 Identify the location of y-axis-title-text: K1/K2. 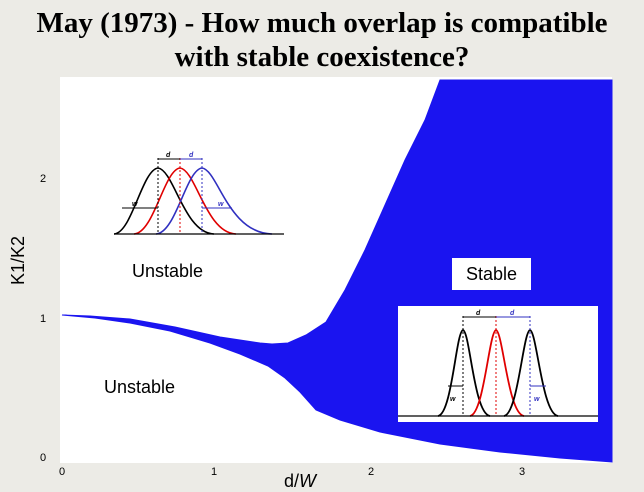
(18, 260).